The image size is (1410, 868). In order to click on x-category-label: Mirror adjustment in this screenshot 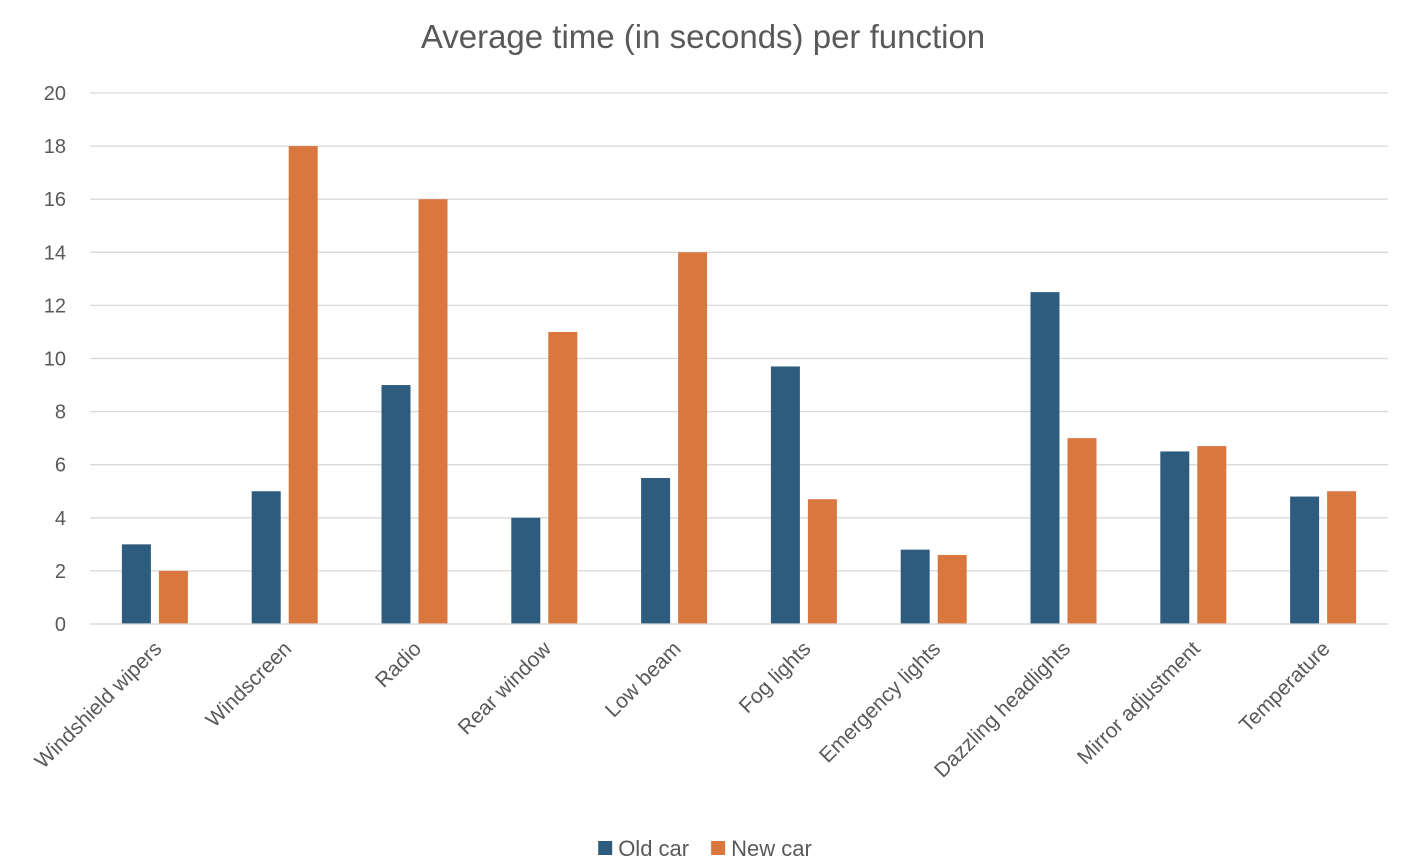, I will do `click(1139, 703)`.